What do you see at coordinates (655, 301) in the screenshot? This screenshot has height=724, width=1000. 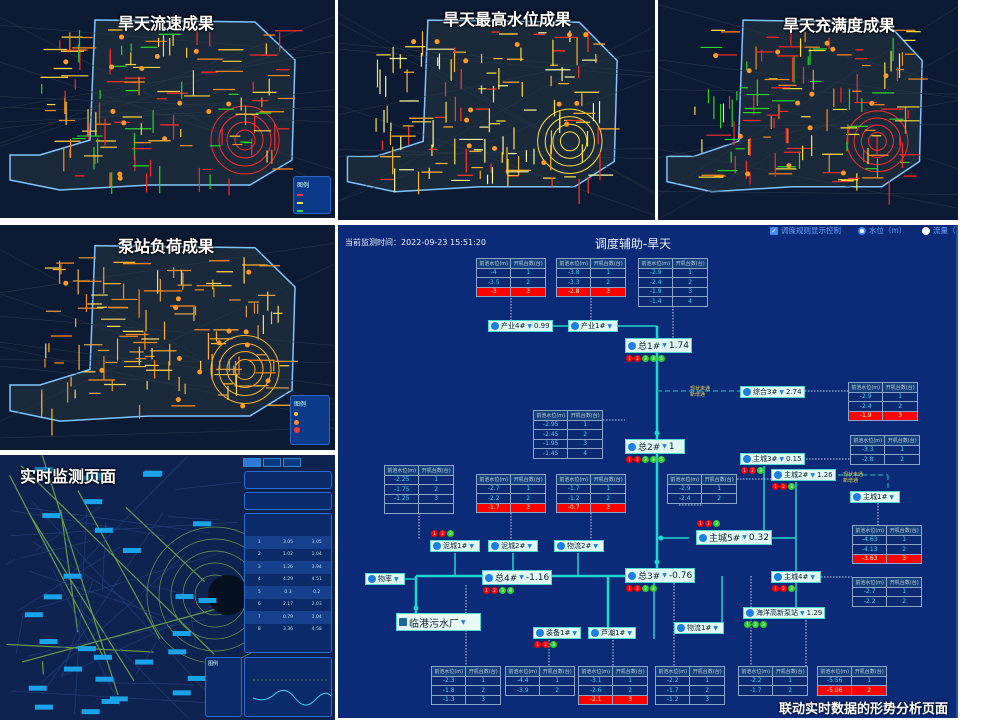 I see `table-cell: -1.4` at bounding box center [655, 301].